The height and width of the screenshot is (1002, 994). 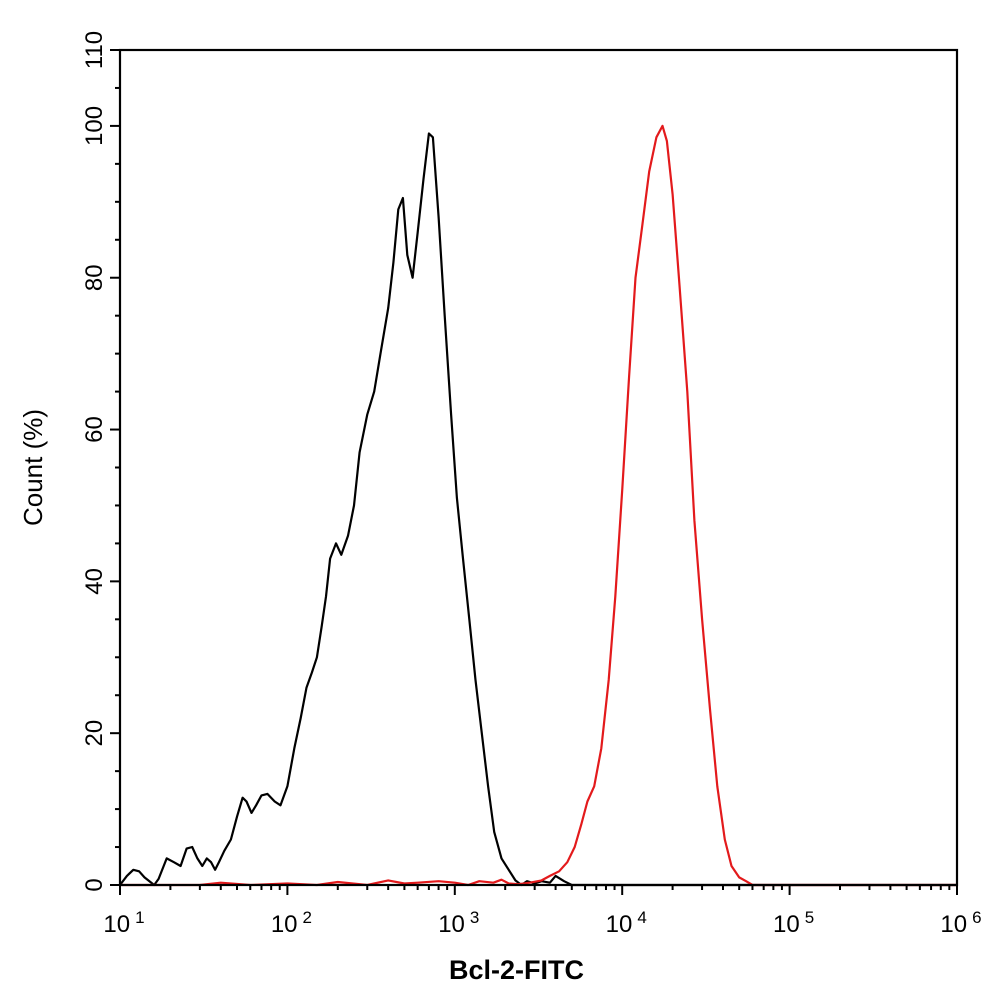 I want to click on x-axis: 10 1 10 2 10 3 10 4 10 5 10 6, so click(x=542, y=911).